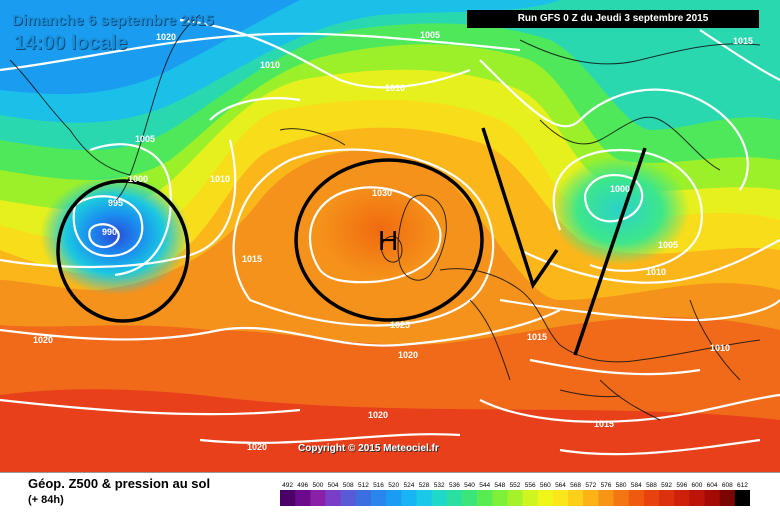  I want to click on scale-label: 572, so click(590, 485).